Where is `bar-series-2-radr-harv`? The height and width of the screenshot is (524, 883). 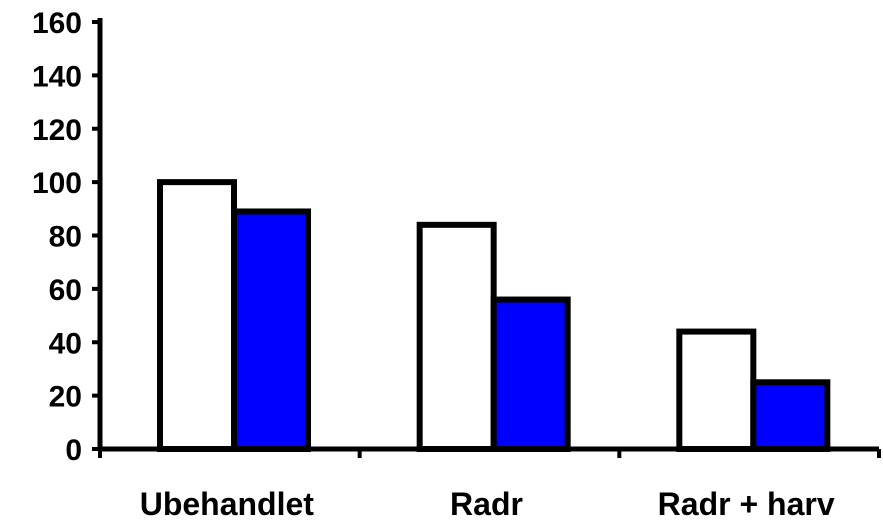 bar-series-2-radr-harv is located at coordinates (790, 415).